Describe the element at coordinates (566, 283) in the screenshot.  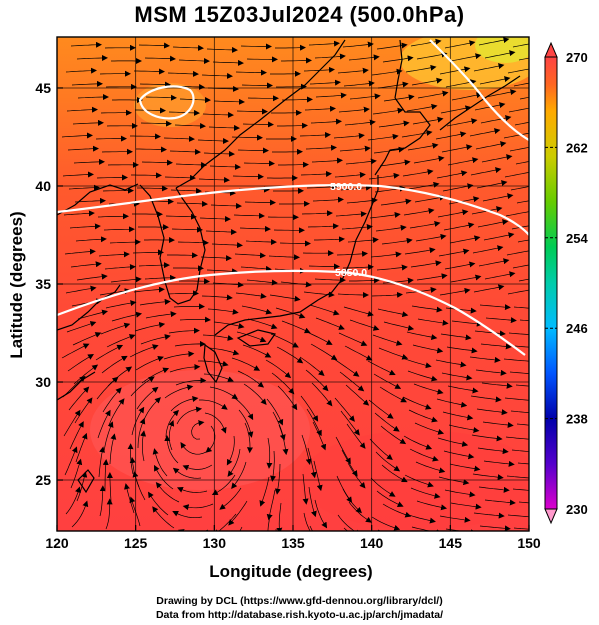
I see `colorbar-ticks: 270 262 254 246 238 230` at that location.